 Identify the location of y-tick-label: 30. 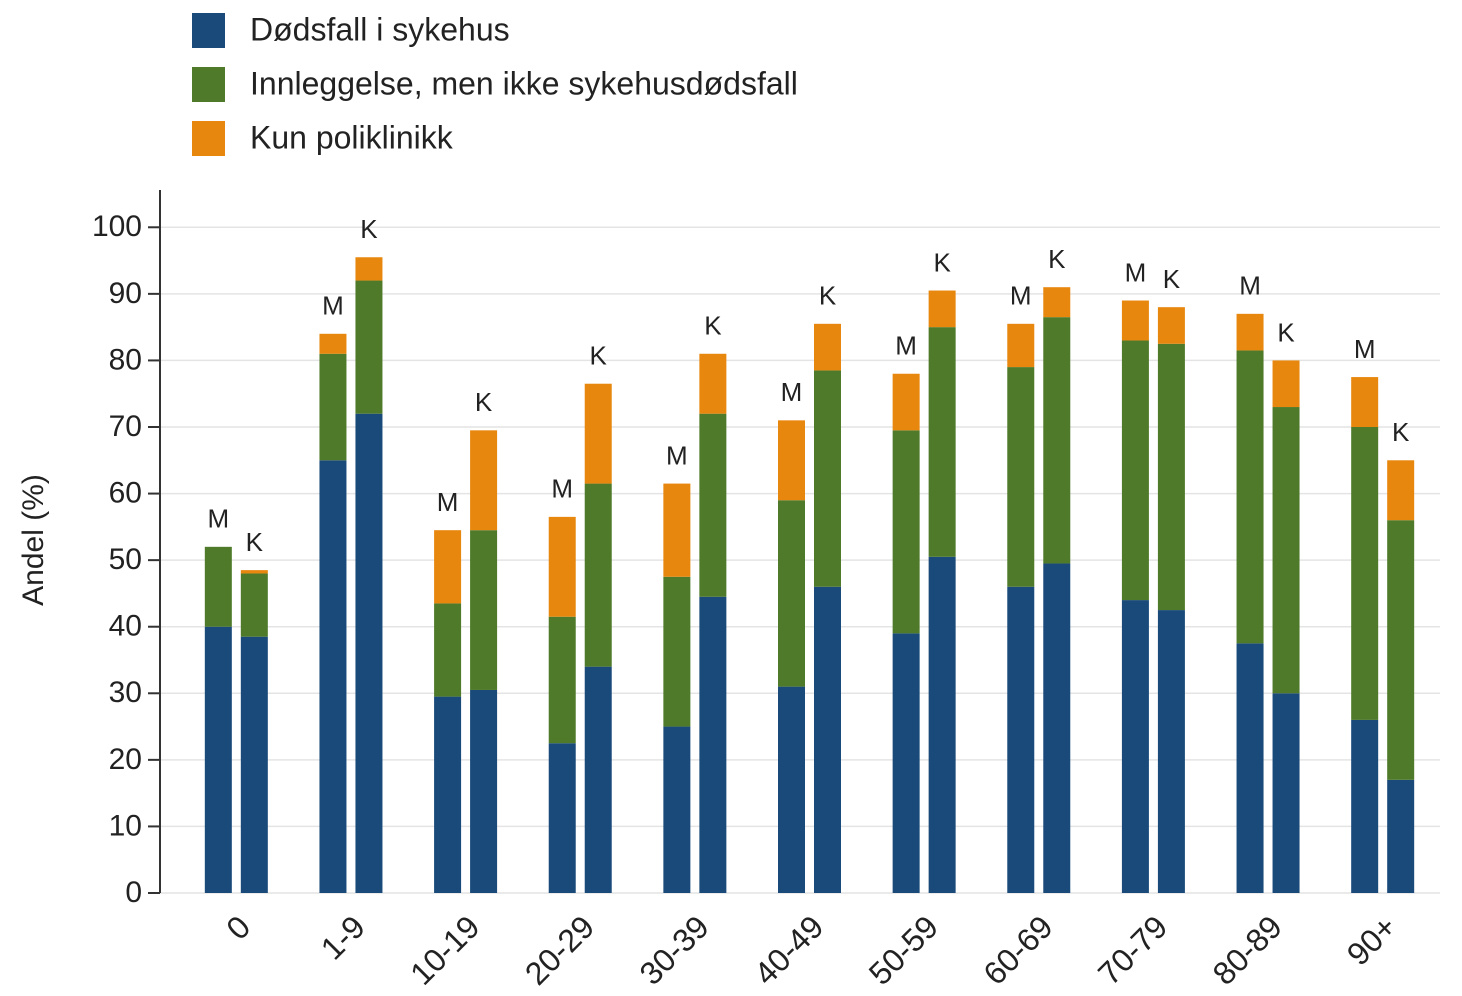
(125, 692).